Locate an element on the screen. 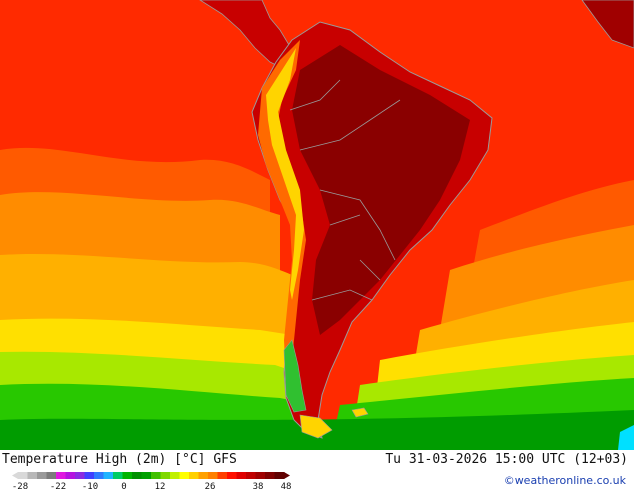  caribbean-land is located at coordinates (607, 24).